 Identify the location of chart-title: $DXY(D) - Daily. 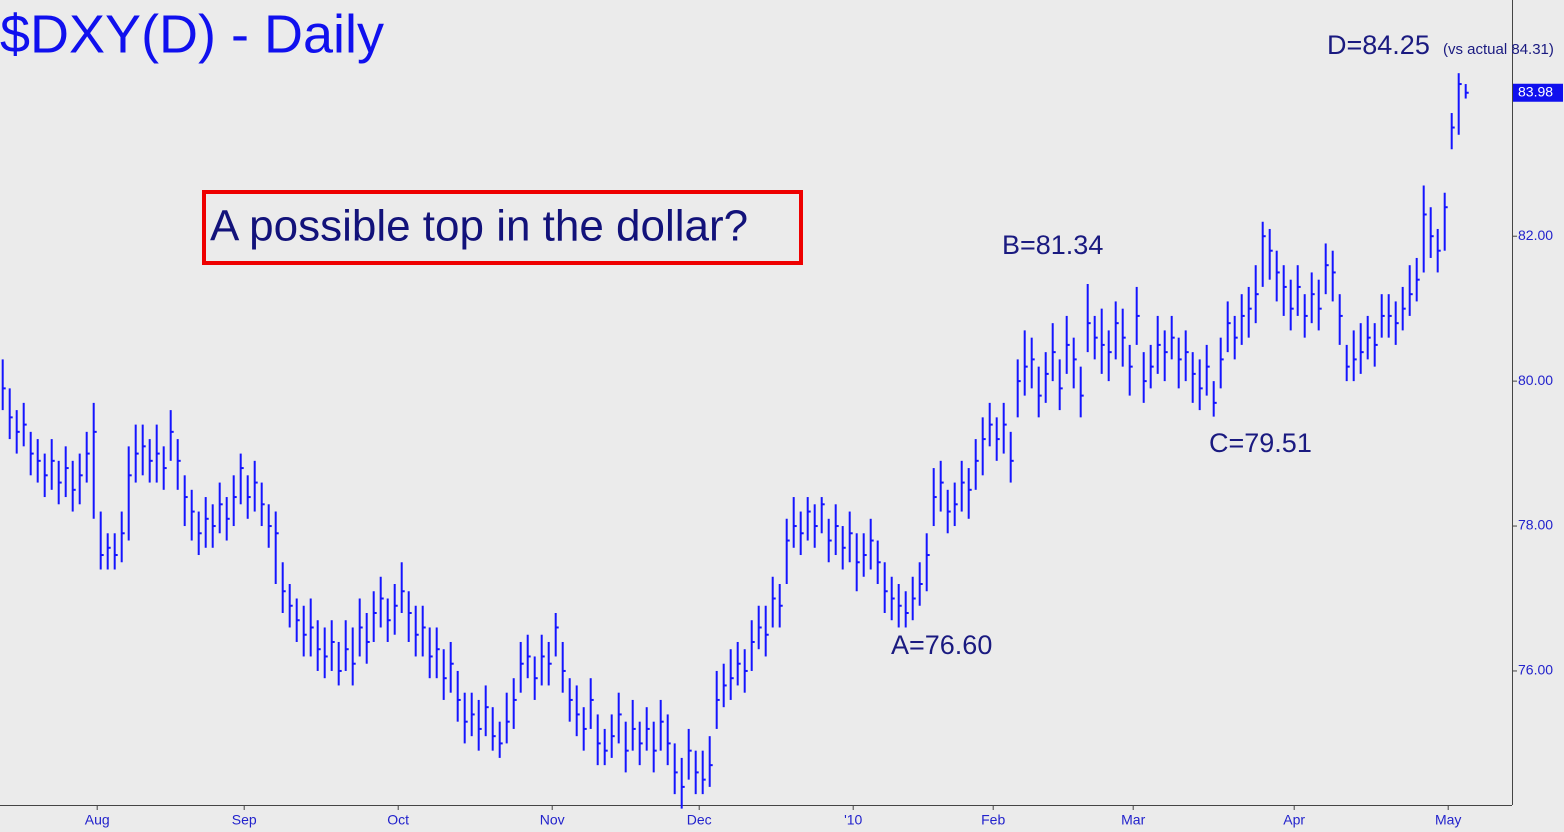
(192, 34).